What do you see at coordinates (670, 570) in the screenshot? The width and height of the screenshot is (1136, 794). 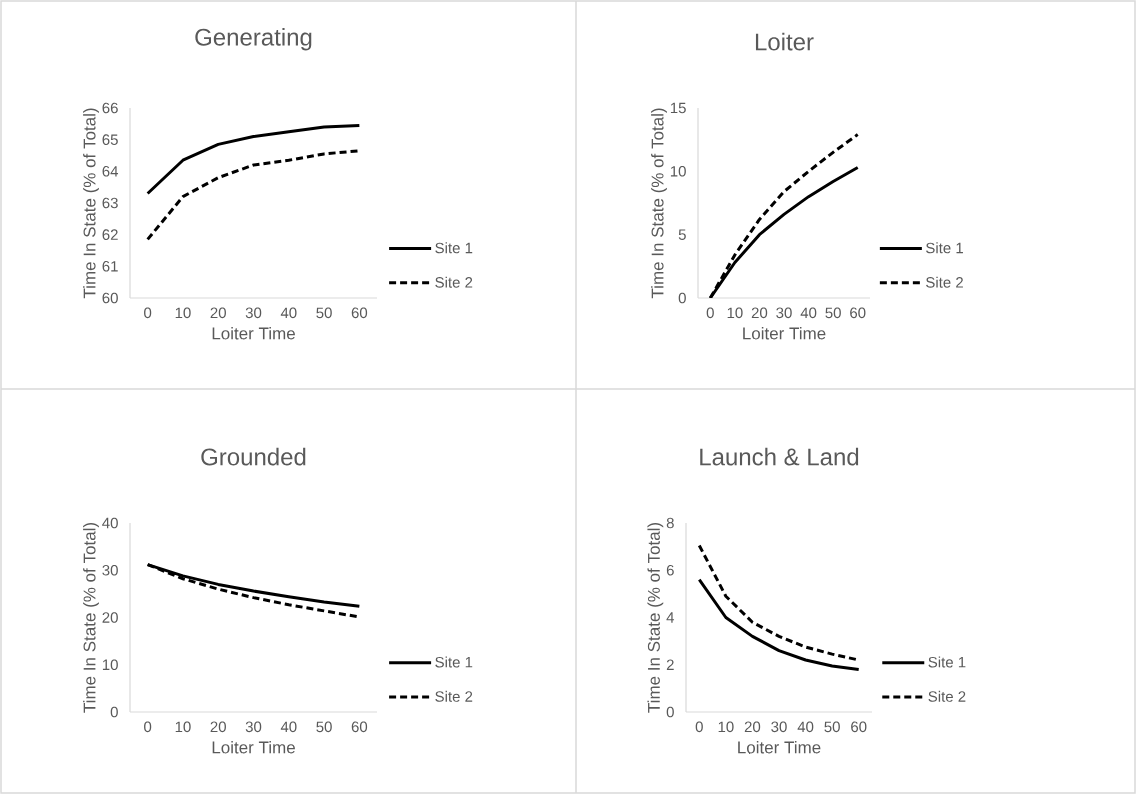 I see `y-tick-label: 6` at bounding box center [670, 570].